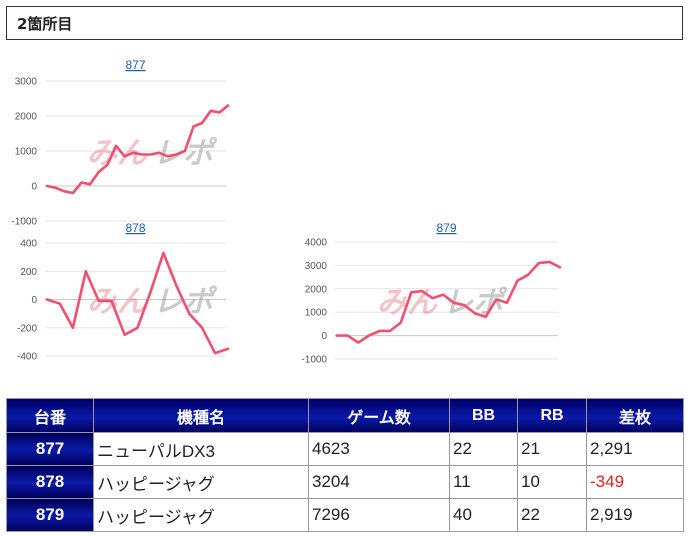 The height and width of the screenshot is (536, 691). What do you see at coordinates (379, 482) in the screenshot?
I see `cell-games: 3204` at bounding box center [379, 482].